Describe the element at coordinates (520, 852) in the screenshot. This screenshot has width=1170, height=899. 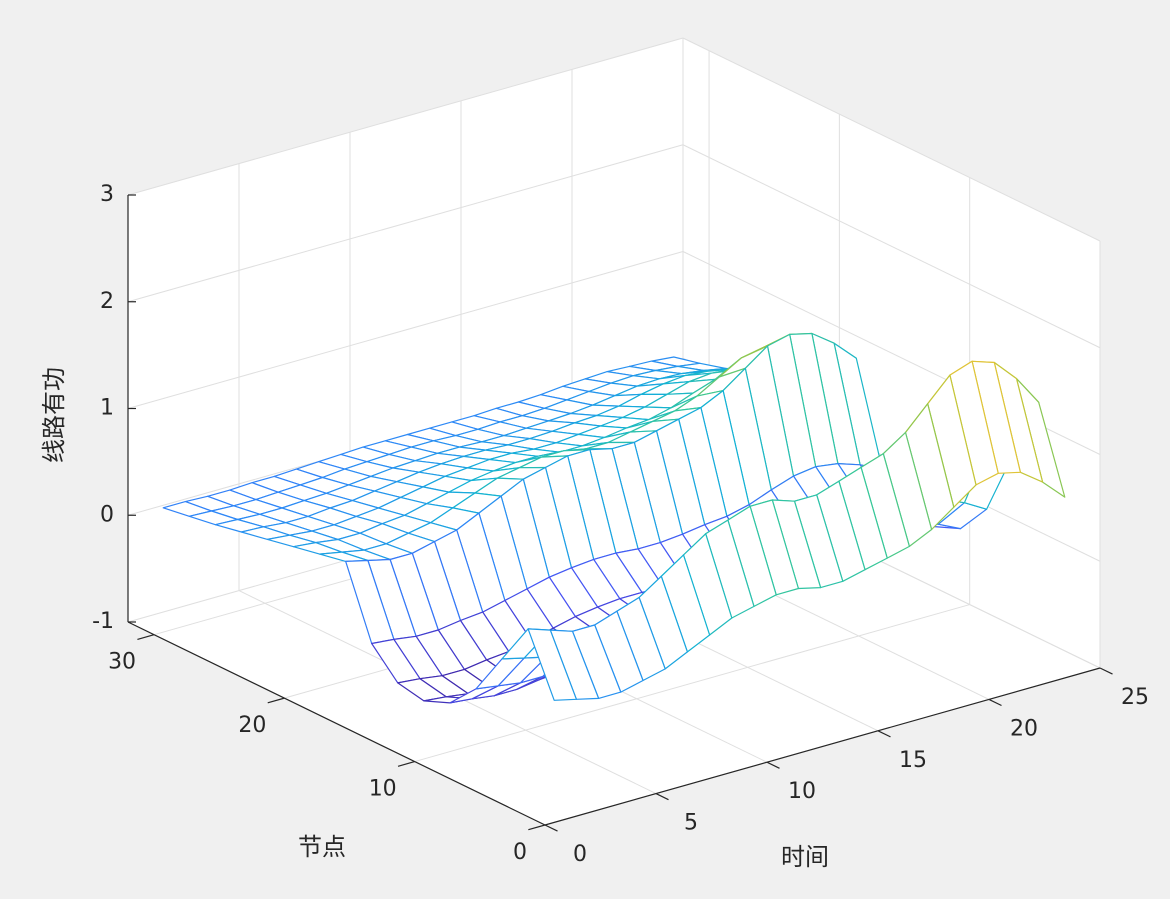
I see `y-tick-label: 0` at that location.